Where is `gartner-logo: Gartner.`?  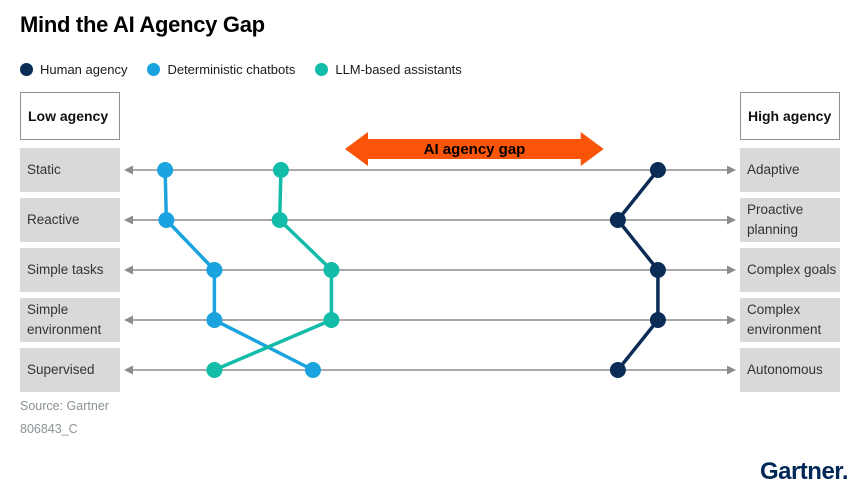 gartner-logo: Gartner. is located at coordinates (804, 471).